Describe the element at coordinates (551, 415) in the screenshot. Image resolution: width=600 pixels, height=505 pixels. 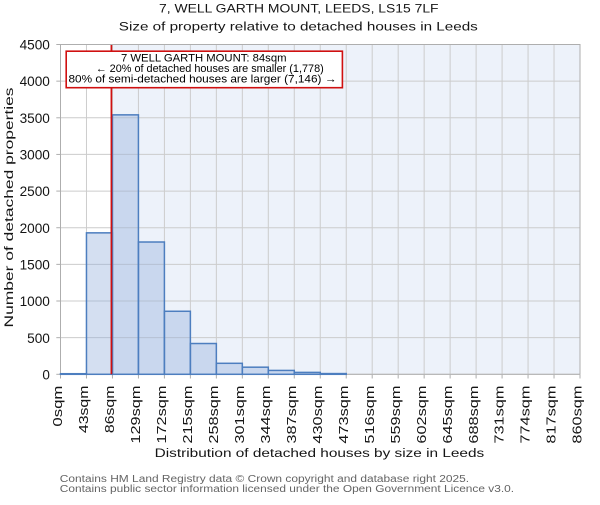
I see `svg-text: 817sqm` at that location.